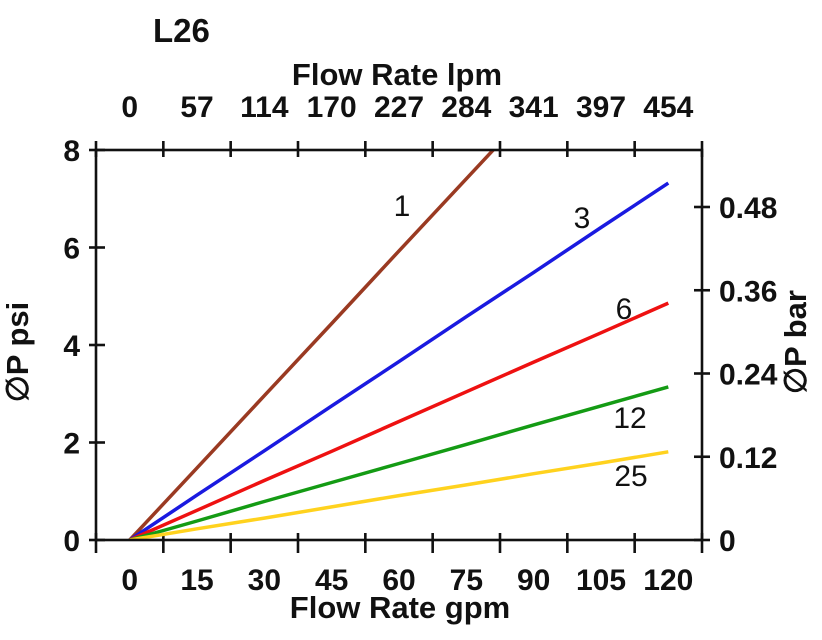  What do you see at coordinates (399, 543) in the screenshot?
I see `bottom-axis-ticks` at bounding box center [399, 543].